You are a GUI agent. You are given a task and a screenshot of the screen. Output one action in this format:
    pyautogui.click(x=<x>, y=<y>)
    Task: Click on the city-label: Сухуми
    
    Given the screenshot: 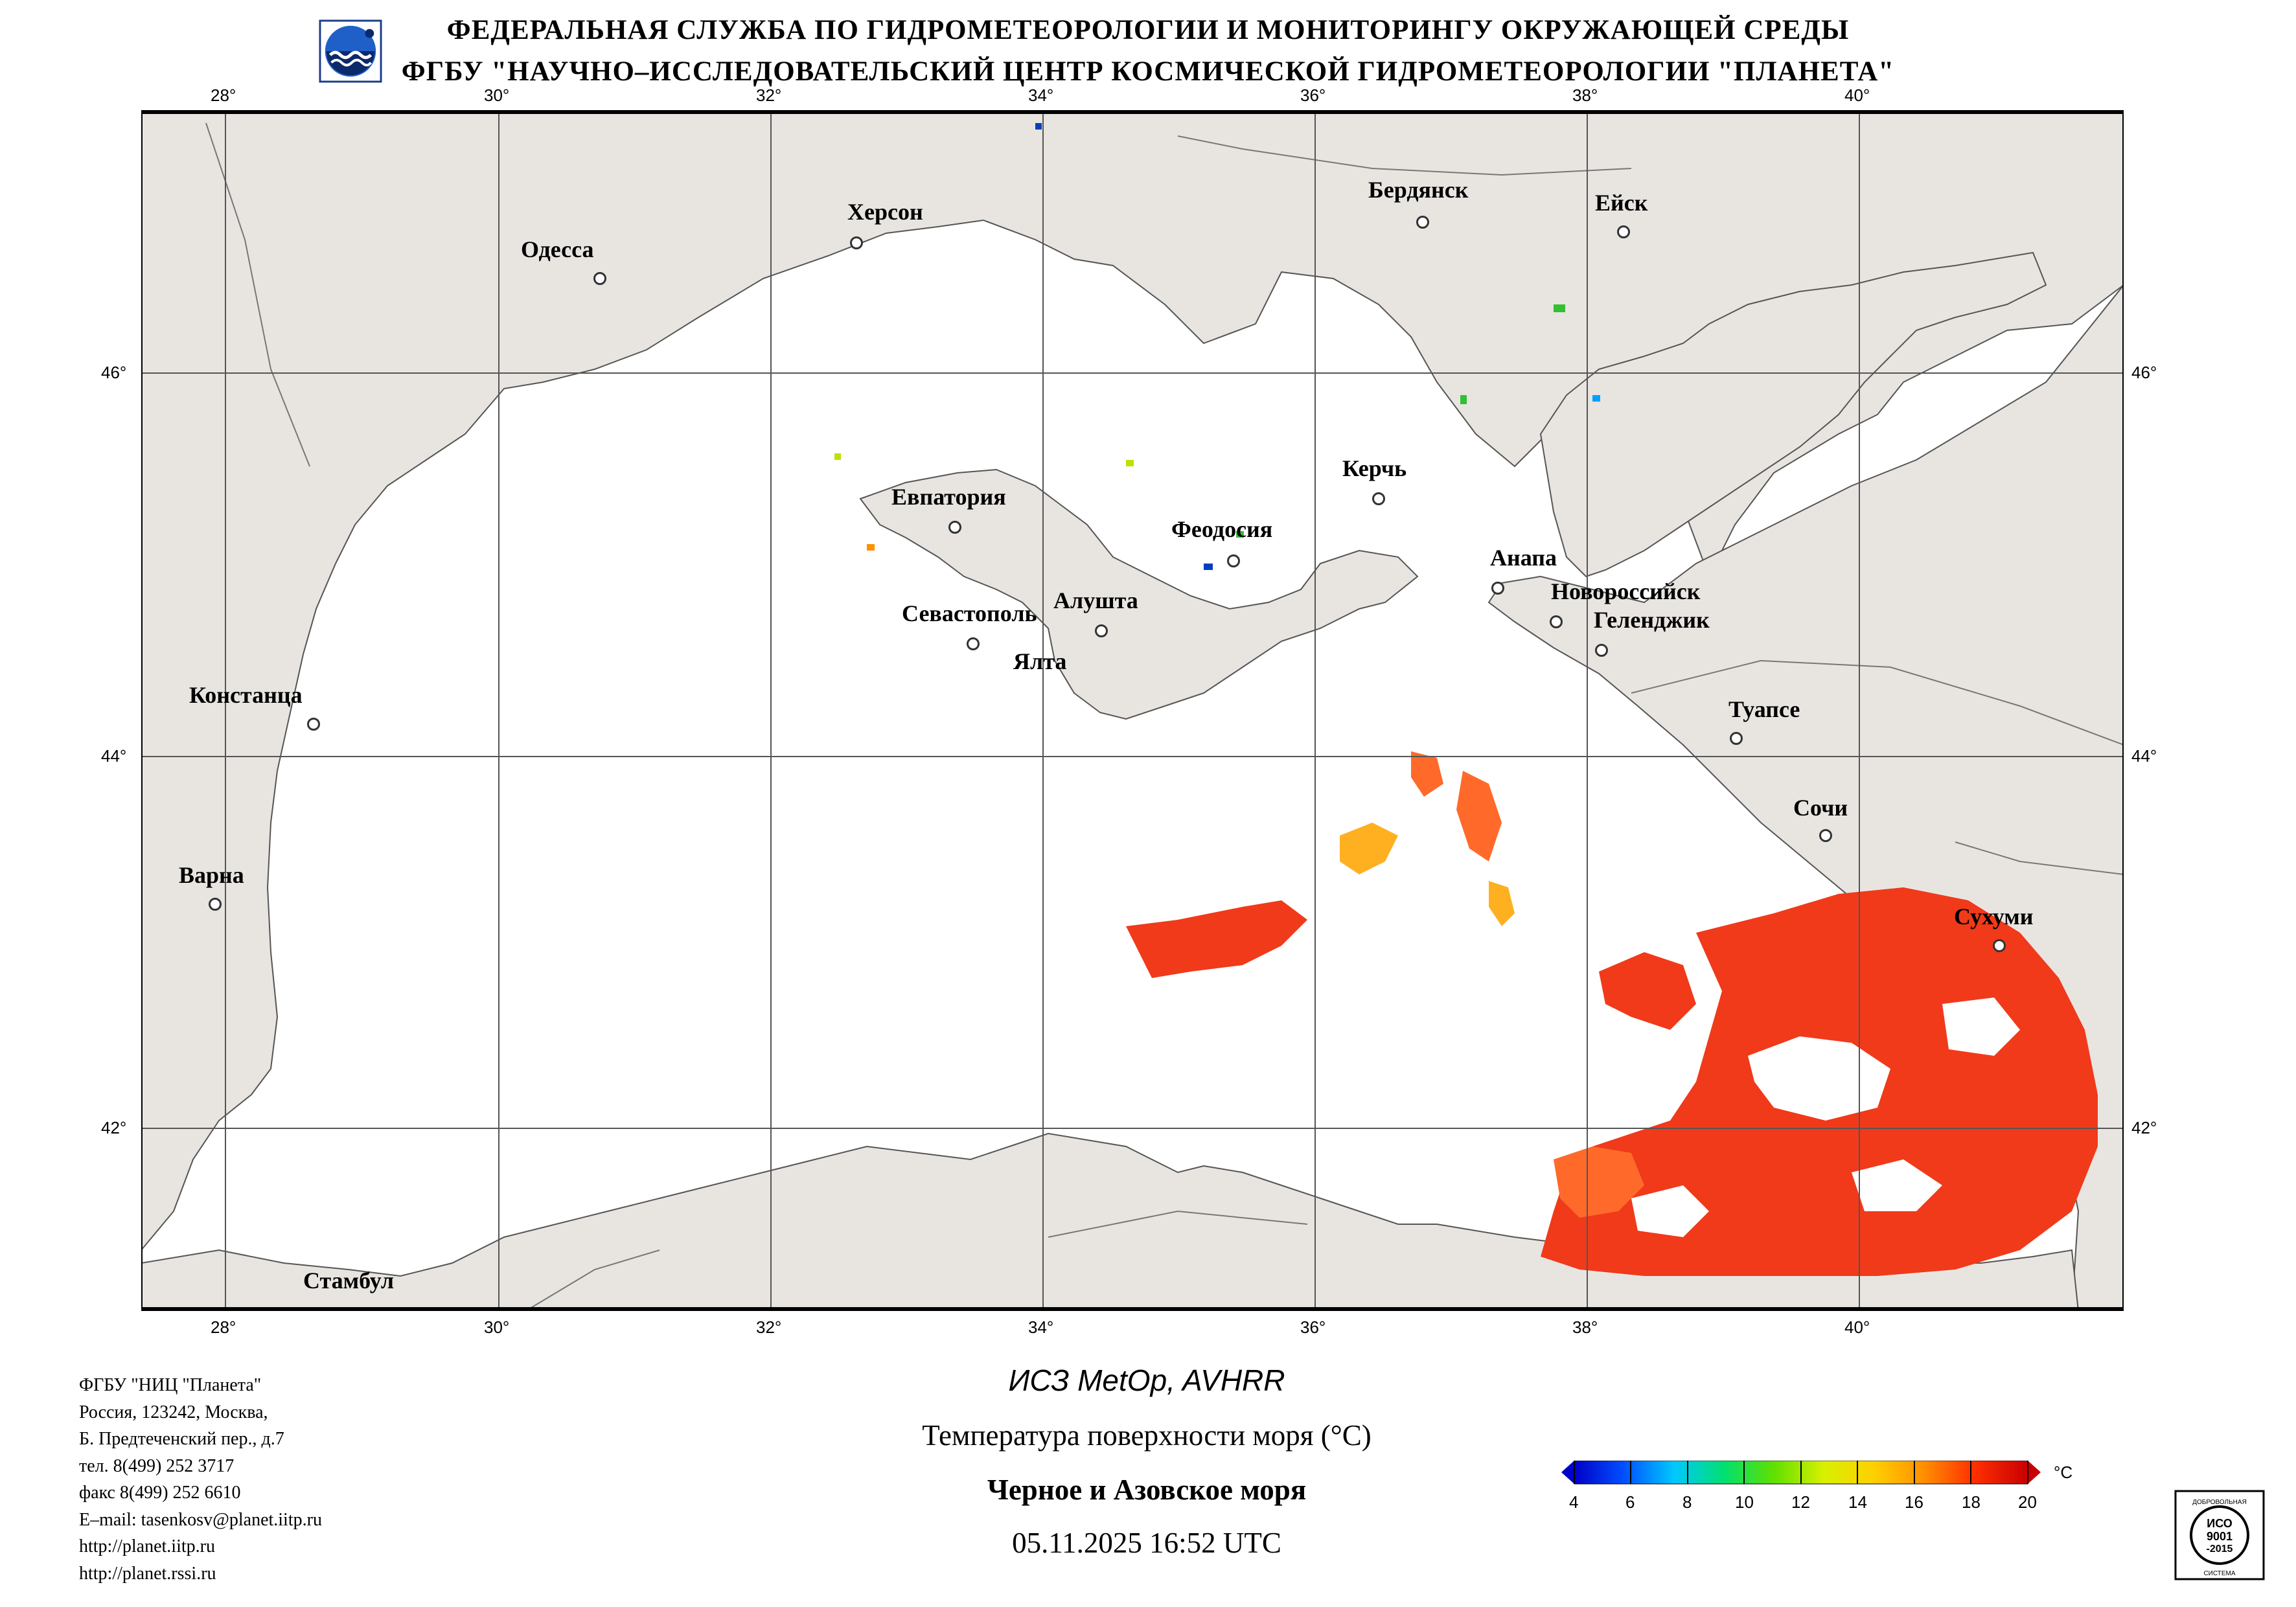 What is the action you would take?
    pyautogui.click(x=1994, y=916)
    